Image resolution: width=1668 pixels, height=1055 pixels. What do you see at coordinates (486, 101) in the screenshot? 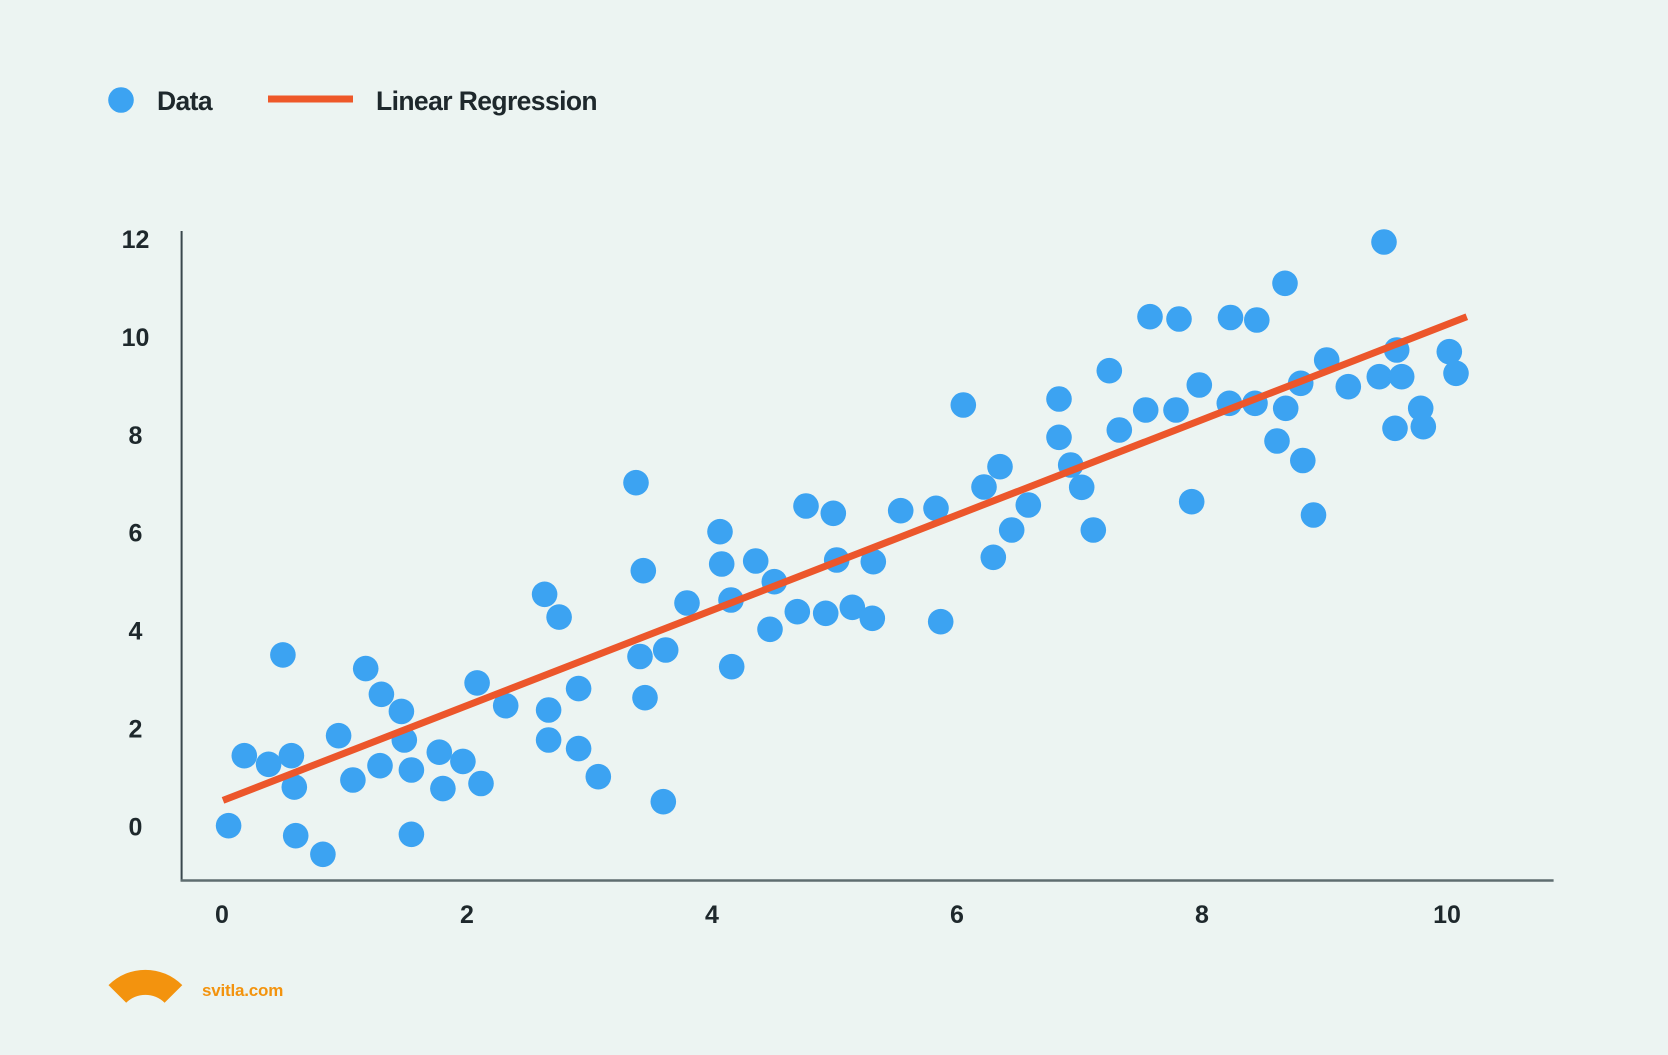
I see `svg-text: Linear Regression` at bounding box center [486, 101].